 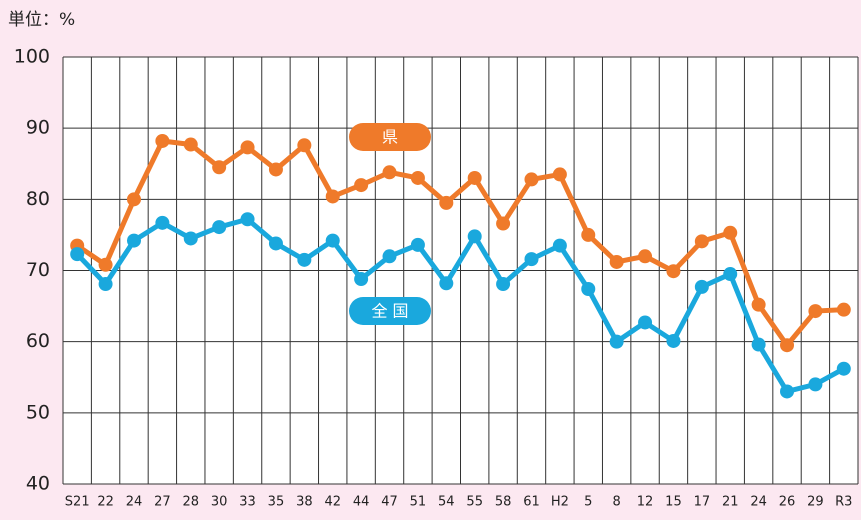 What do you see at coordinates (815, 502) in the screenshot?
I see `x-tick-label: 29` at bounding box center [815, 502].